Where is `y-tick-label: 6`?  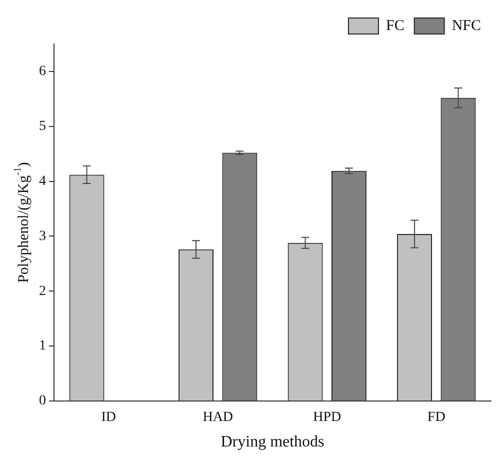 y-tick-label: 6 is located at coordinates (42, 72).